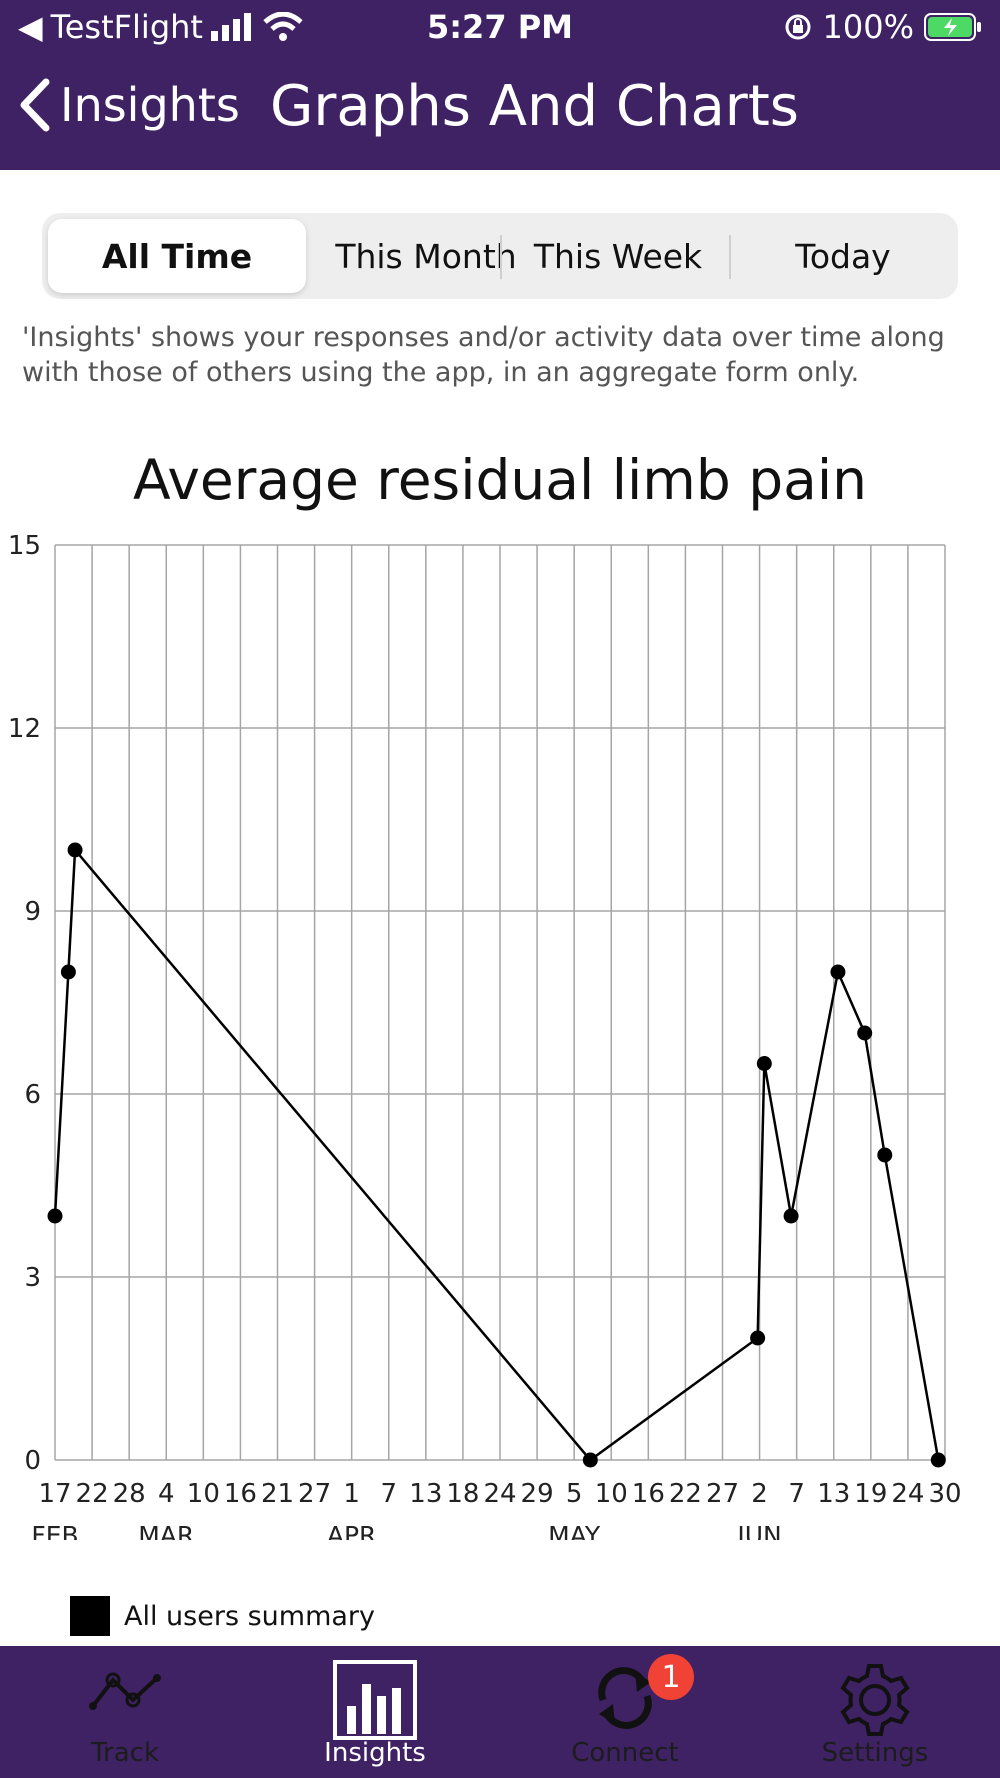 This screenshot has width=1000, height=1778. What do you see at coordinates (759, 1494) in the screenshot?
I see `x-tick-label: 2` at bounding box center [759, 1494].